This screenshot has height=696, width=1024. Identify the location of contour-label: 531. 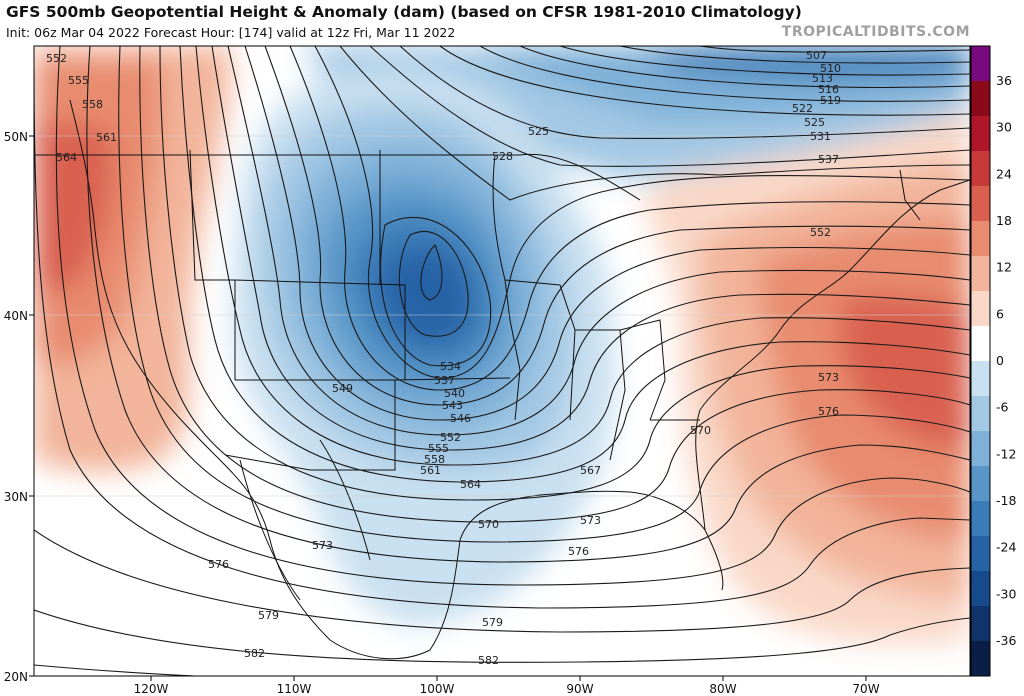
(820, 136).